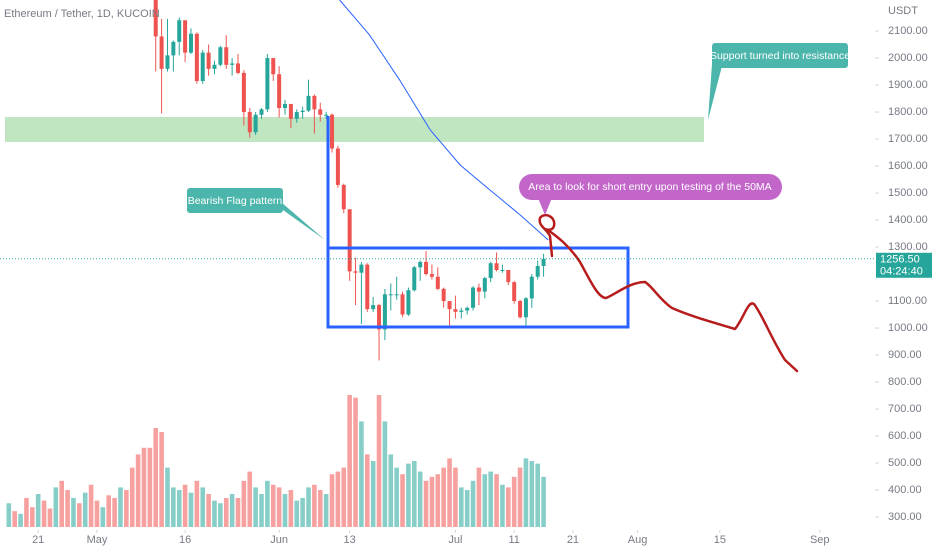 The height and width of the screenshot is (550, 932). Describe the element at coordinates (908, 31) in the screenshot. I see `y-tick-label: 2100.00` at that location.